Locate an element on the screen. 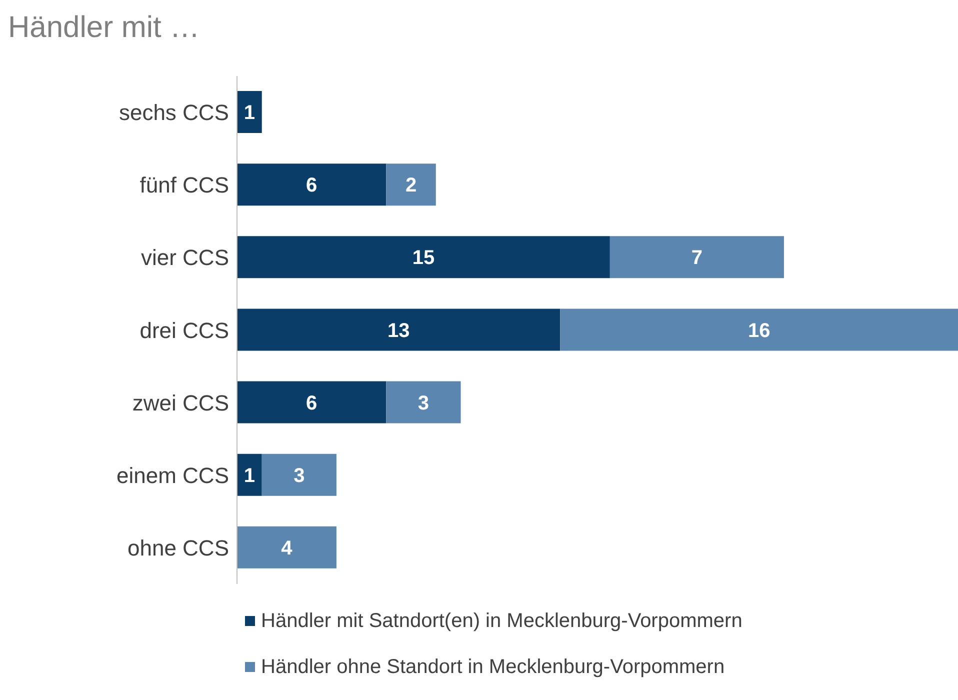 The image size is (958, 700). y-tick-label: ohne CCS is located at coordinates (178, 548).